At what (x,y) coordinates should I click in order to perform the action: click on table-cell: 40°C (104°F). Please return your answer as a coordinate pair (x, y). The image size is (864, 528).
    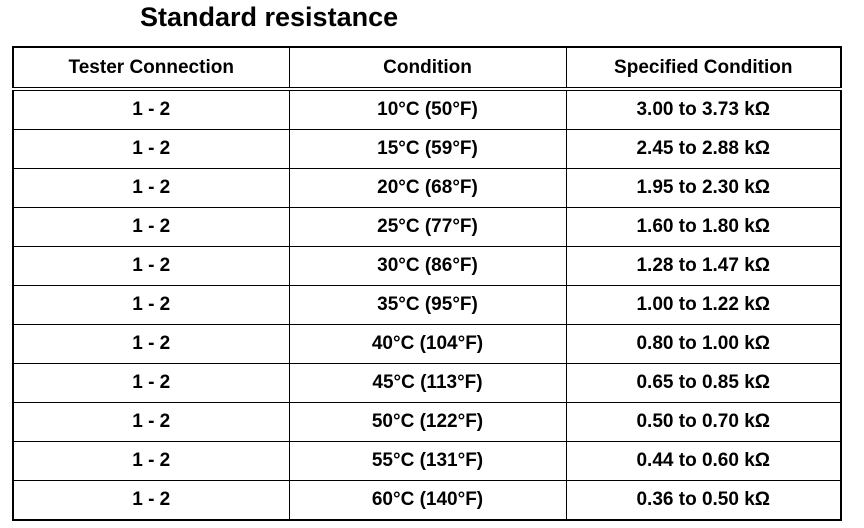
    Looking at the image, I should click on (427, 344).